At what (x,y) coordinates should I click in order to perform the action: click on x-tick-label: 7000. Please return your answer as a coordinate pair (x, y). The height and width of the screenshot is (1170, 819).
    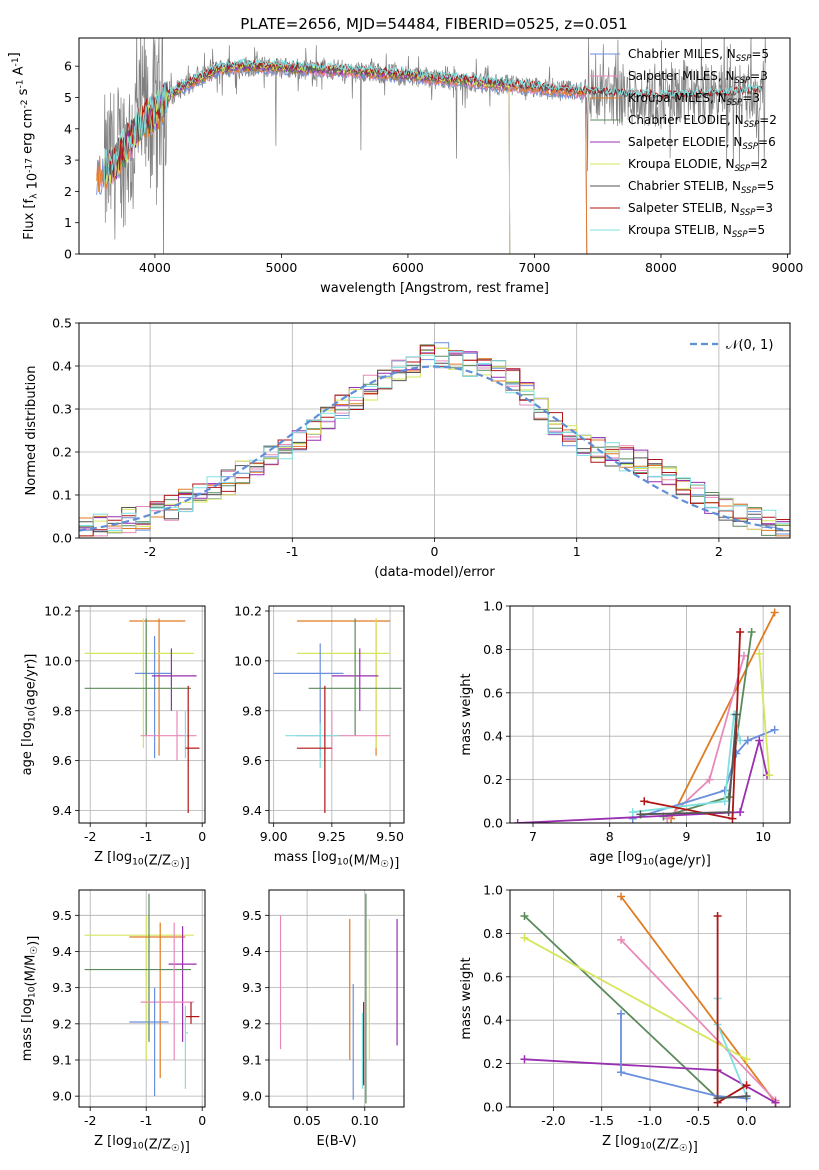
    Looking at the image, I should click on (535, 267).